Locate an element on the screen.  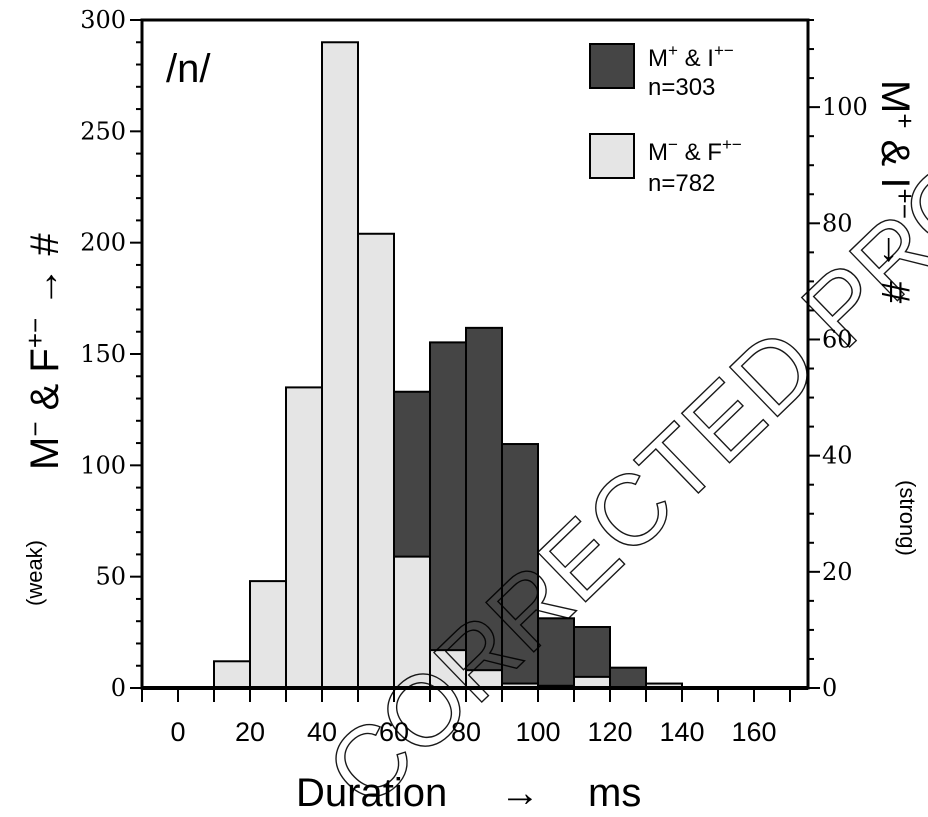
left-axis-title: M− & F+− → # is located at coordinates (43, 351).